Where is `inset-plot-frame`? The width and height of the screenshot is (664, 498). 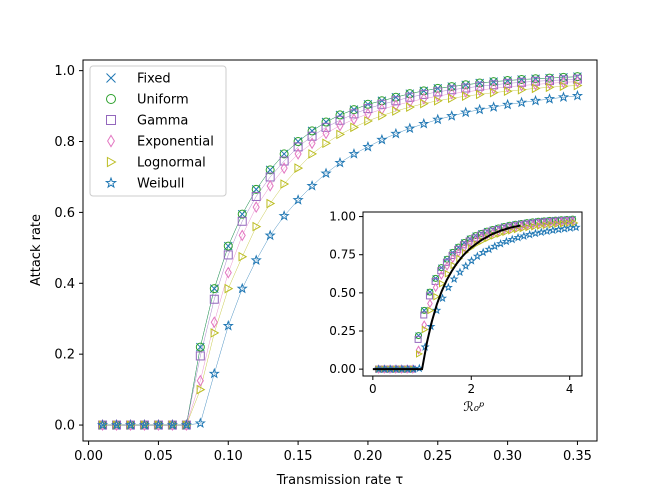 inset-plot-frame is located at coordinates (472, 294).